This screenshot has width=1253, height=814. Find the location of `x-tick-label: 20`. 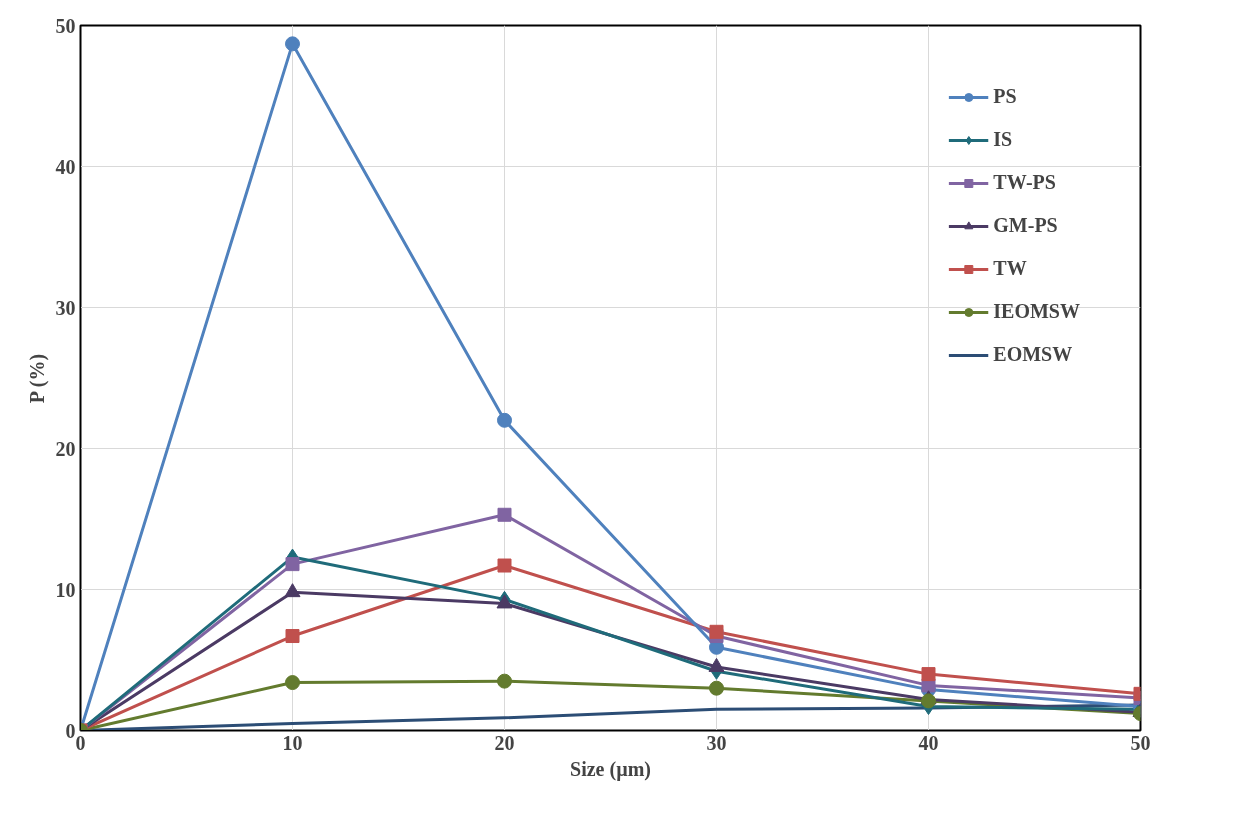

x-tick-label: 20 is located at coordinates (504, 742).